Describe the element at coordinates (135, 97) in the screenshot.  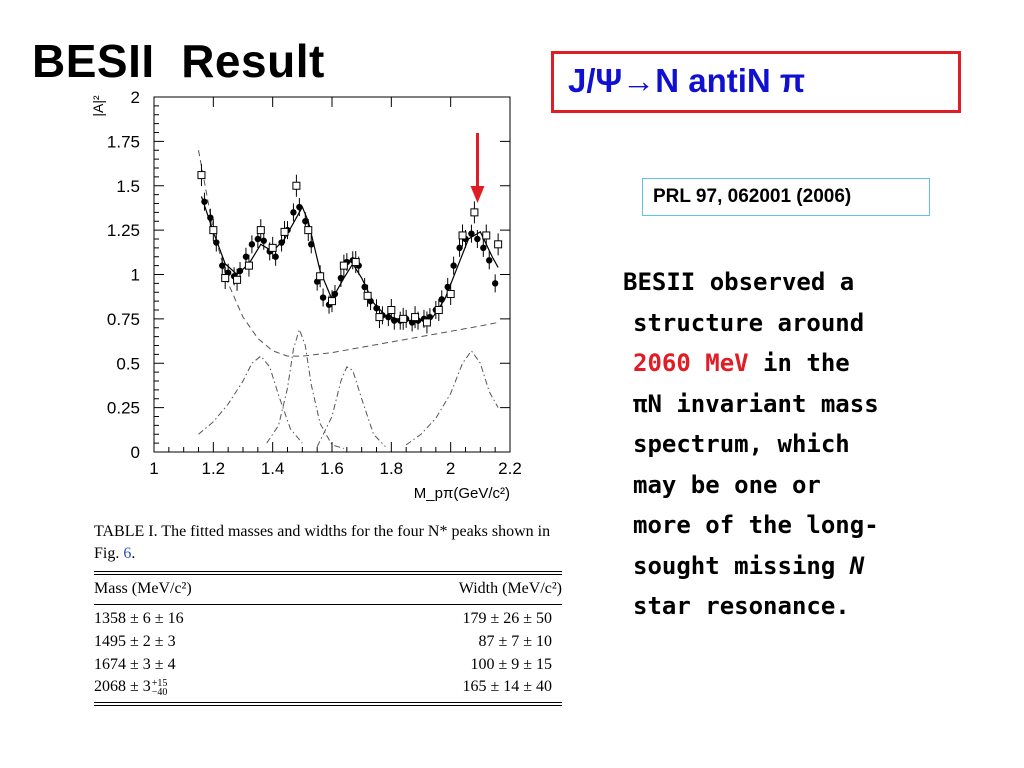
I see `y-tick-label: 2` at that location.